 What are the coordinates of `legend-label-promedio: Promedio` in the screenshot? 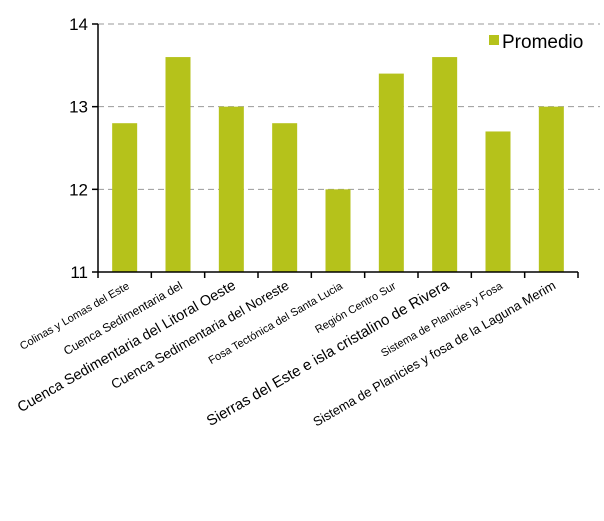 It's located at (542, 42).